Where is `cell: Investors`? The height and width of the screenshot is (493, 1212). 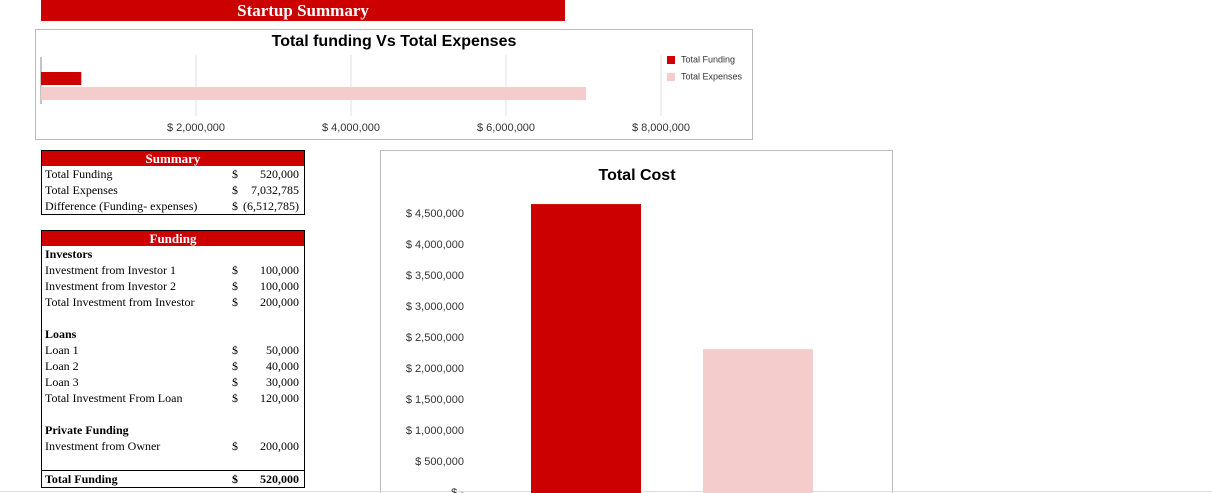
cell: Investors is located at coordinates (69, 254).